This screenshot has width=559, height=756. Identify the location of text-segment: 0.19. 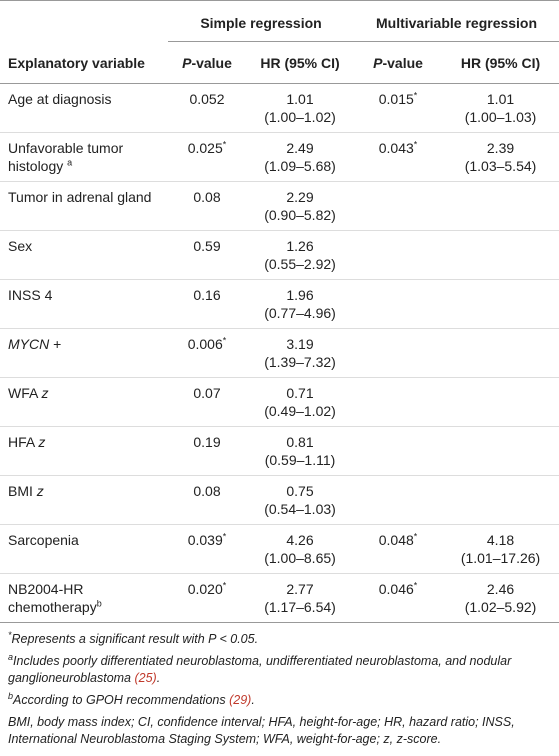
(207, 442).